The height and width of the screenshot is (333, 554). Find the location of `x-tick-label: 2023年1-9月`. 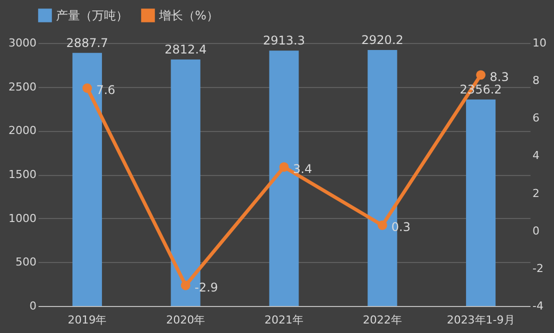

x-tick-label: 2023年1-9月 is located at coordinates (480, 320).